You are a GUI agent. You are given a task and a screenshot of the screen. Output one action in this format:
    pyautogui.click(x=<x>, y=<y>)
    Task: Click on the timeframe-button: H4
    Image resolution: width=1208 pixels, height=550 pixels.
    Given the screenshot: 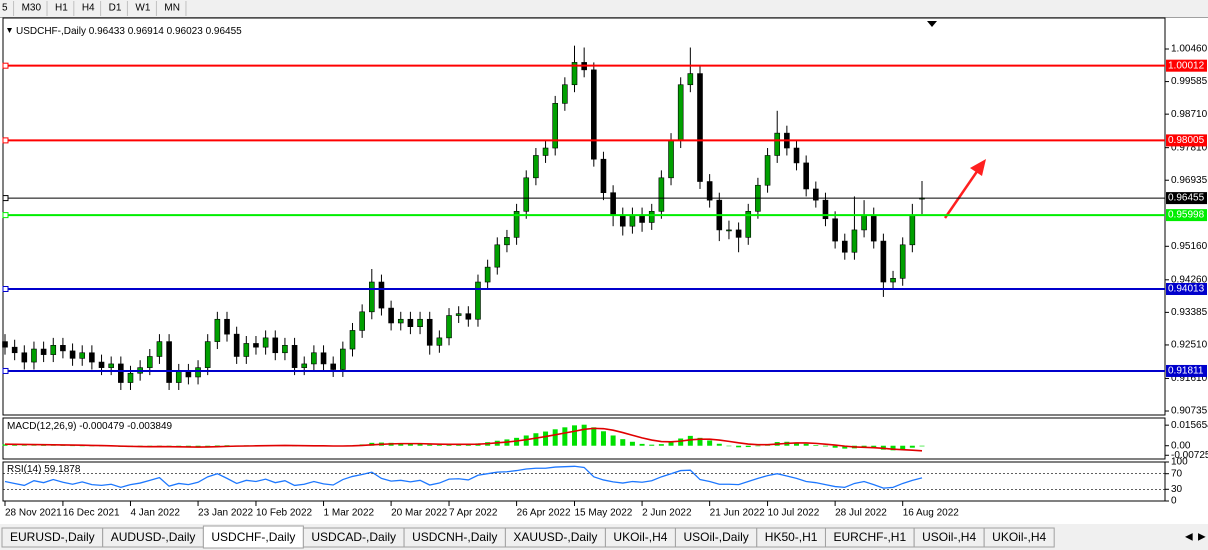 What is the action you would take?
    pyautogui.click(x=88, y=8)
    